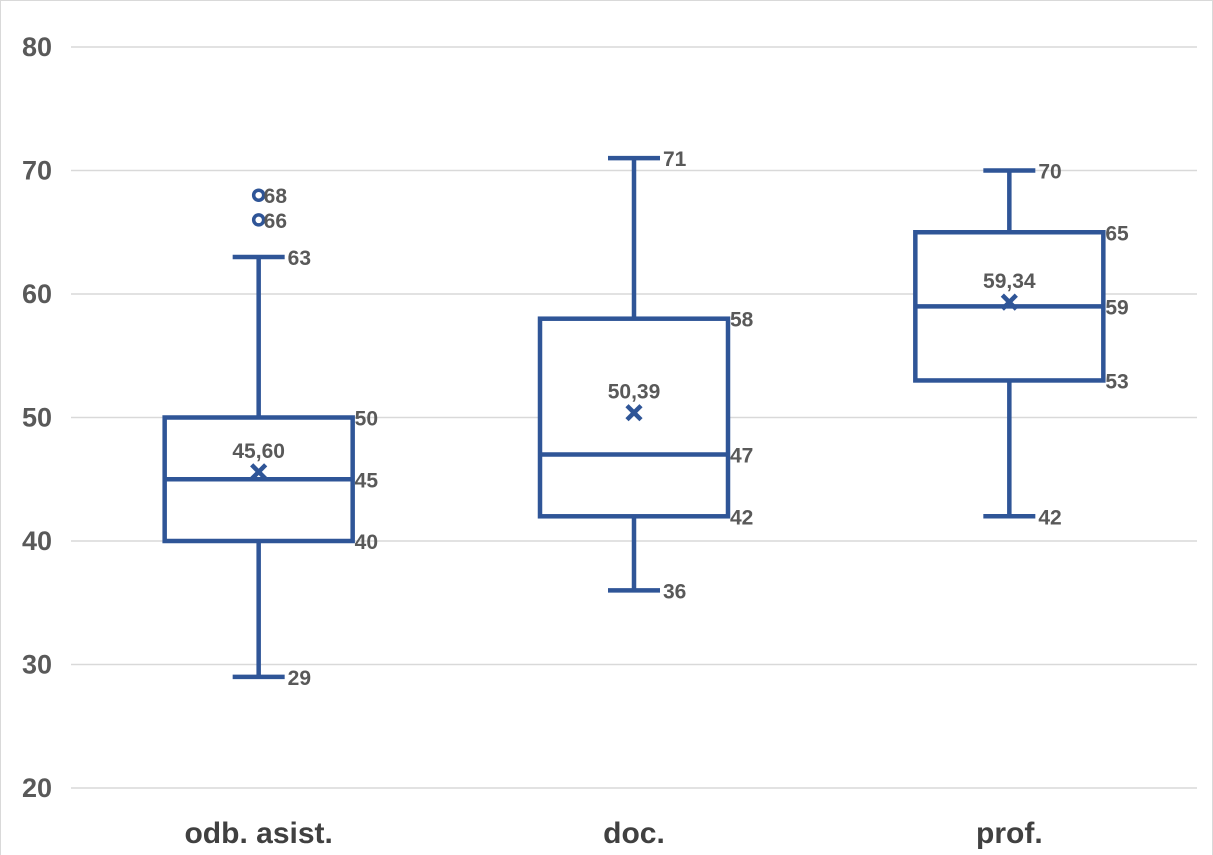 The height and width of the screenshot is (855, 1213). Describe the element at coordinates (675, 159) in the screenshot. I see `max-label: 71` at that location.